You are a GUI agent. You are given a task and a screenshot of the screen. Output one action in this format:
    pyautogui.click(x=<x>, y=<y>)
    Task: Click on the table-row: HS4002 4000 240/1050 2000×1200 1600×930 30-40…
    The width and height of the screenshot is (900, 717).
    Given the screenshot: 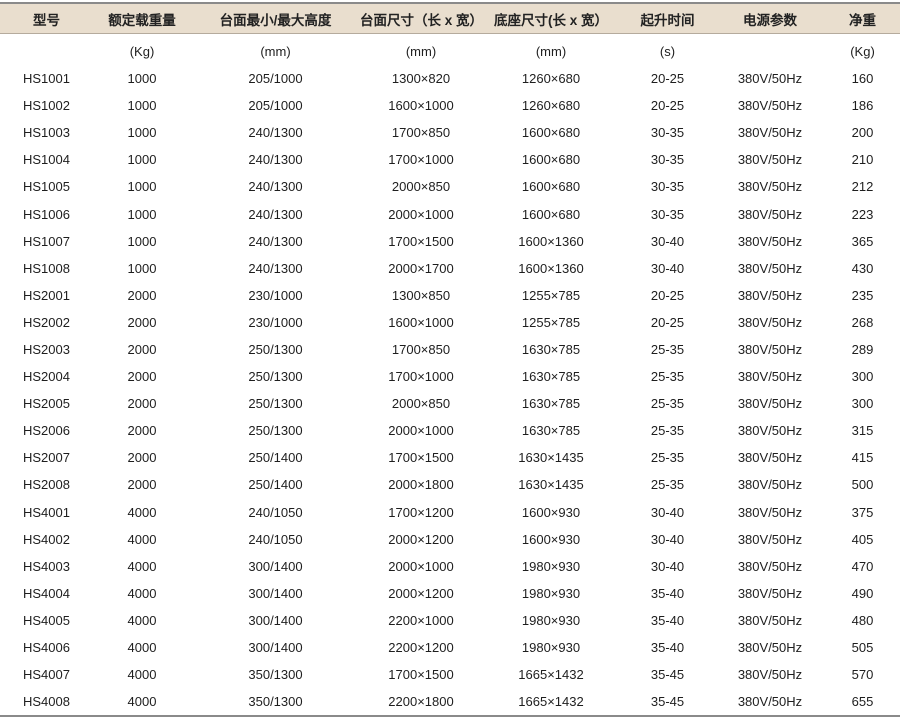 What is the action you would take?
    pyautogui.click(x=450, y=539)
    